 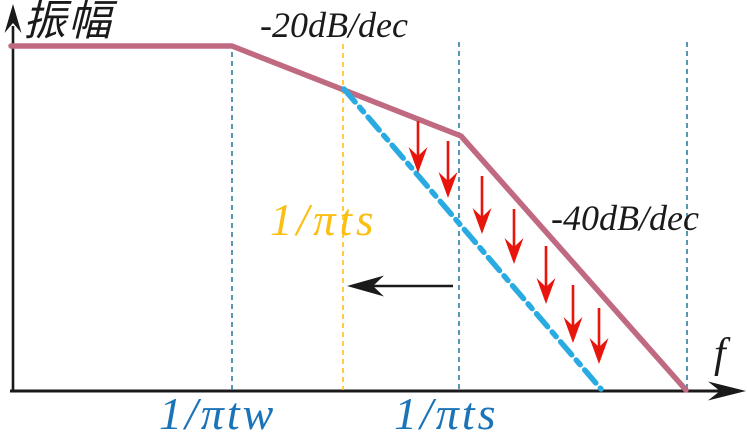 I want to click on slope-label-minus40db: -40dB/dec, so click(x=625, y=218).